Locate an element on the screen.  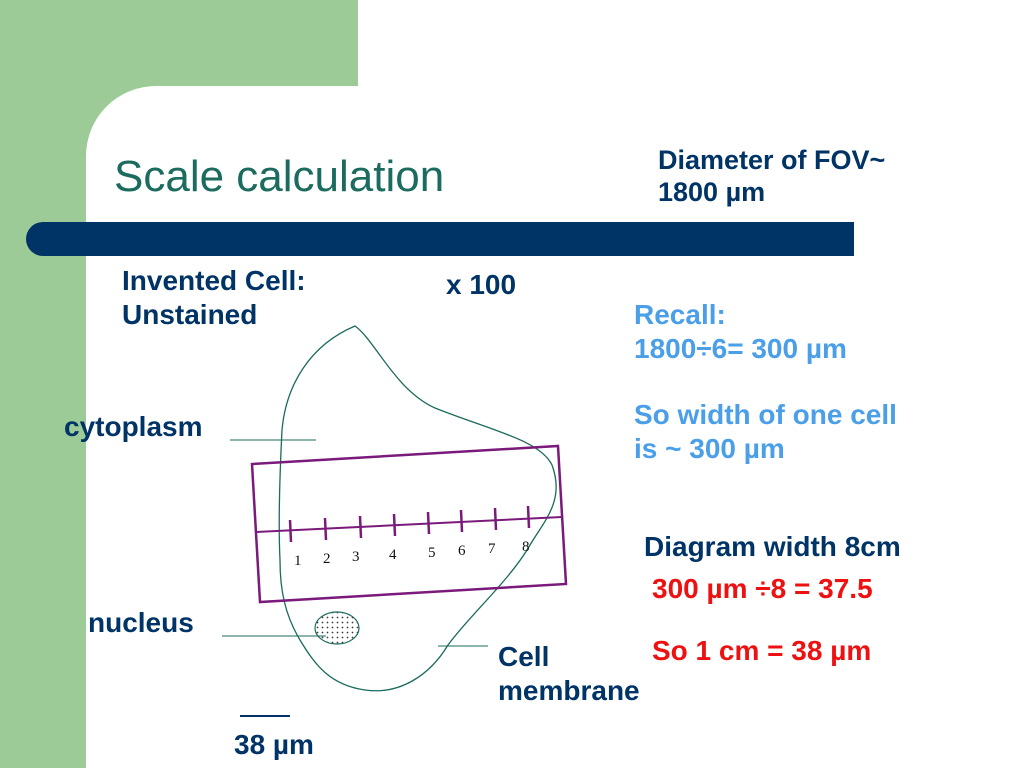
nucleus-shape is located at coordinates (337, 628).